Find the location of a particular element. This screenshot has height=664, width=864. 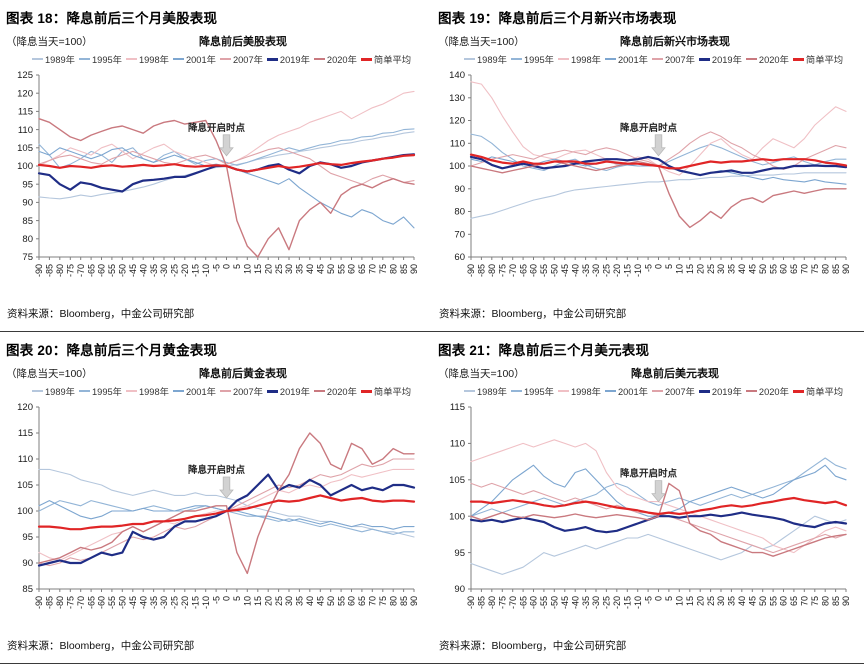

chart-legend: 1989年 1995年 1998年 2001年 2007年 2019年 2020年 简单平均 is located at coordinates (661, 390).